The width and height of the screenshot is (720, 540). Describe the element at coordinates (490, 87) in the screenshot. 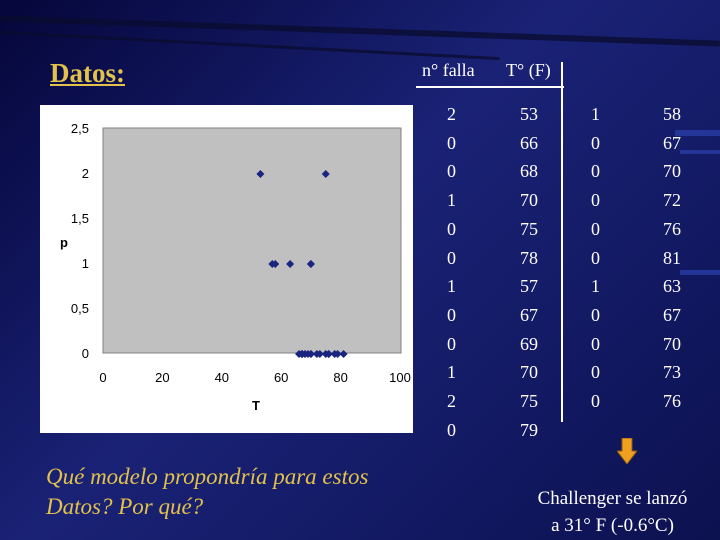

I see `header-underline` at that location.